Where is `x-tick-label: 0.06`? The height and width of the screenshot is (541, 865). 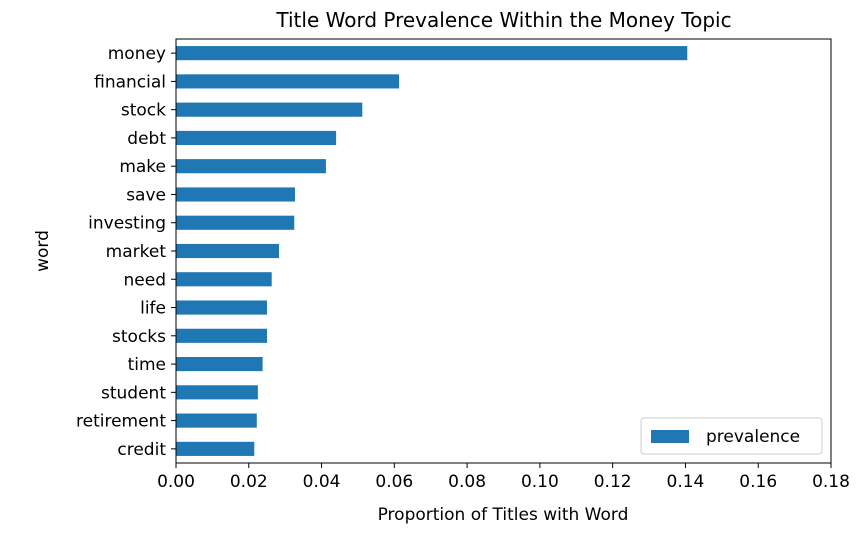
x-tick-label: 0.06 is located at coordinates (394, 482).